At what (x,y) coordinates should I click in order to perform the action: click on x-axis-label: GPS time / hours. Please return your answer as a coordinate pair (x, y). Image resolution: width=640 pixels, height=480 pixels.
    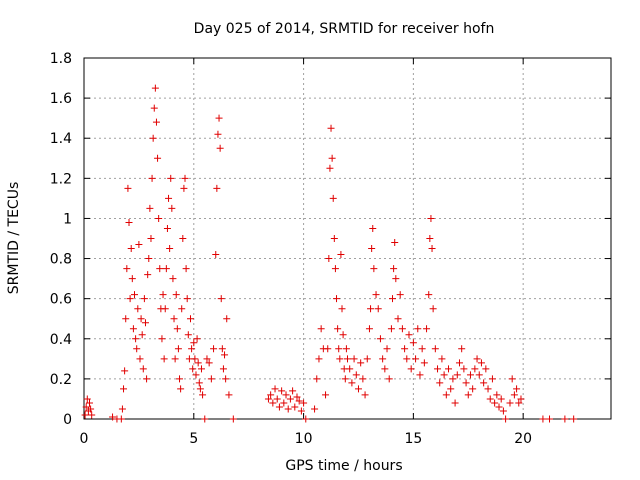
    Looking at the image, I should click on (343, 466).